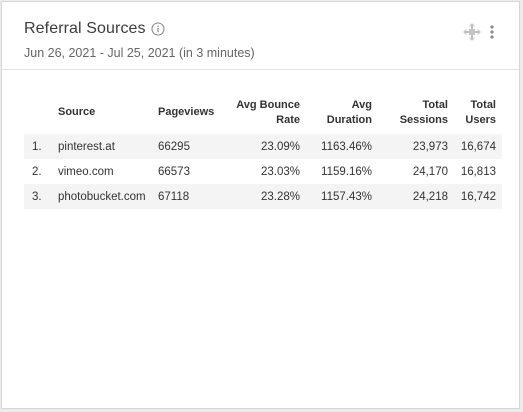 The image size is (523, 412). What do you see at coordinates (478, 171) in the screenshot?
I see `cell-users: 16,813` at bounding box center [478, 171].